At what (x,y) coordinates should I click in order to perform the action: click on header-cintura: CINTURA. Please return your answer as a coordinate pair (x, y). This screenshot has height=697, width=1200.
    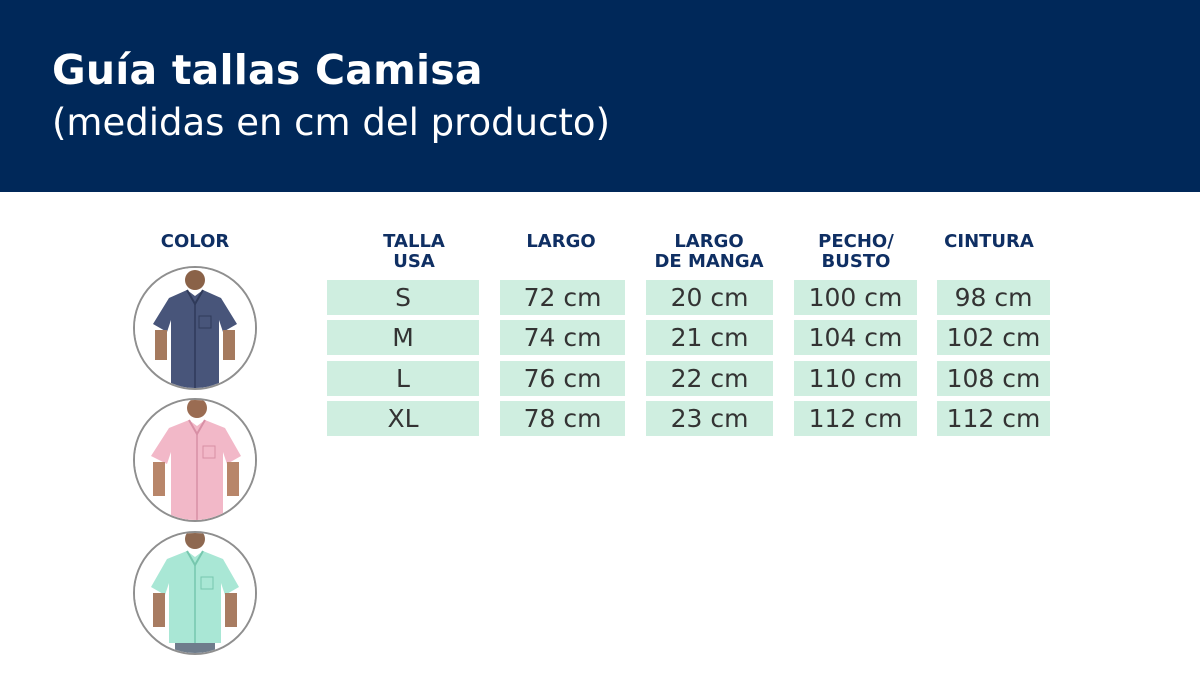
    Looking at the image, I should click on (989, 241).